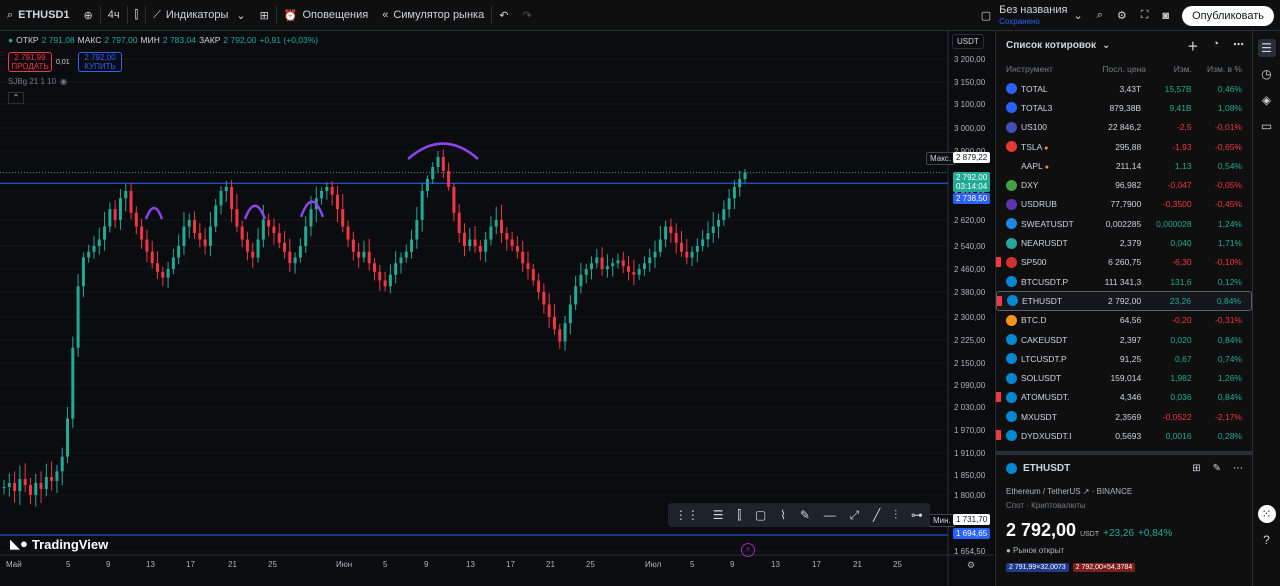 This screenshot has width=1280, height=586. I want to click on indicators-button: ⟋ Индикаторы ⌄, so click(199, 15).